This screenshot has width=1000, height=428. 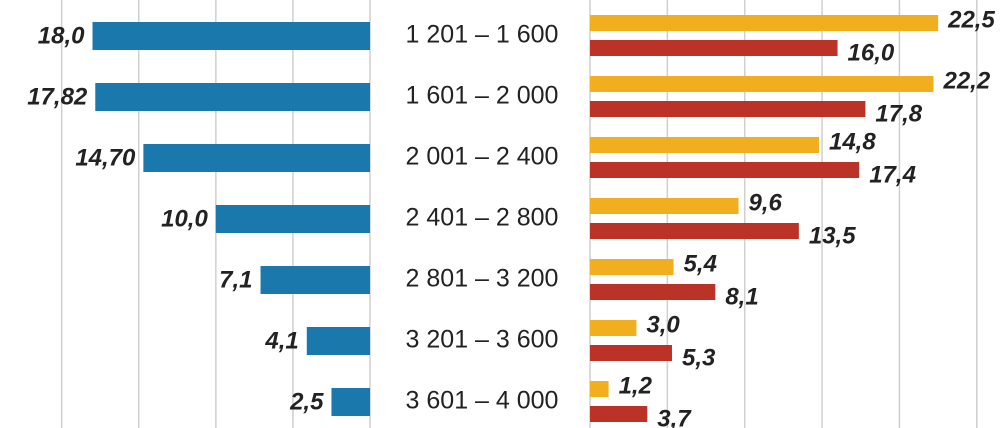 What do you see at coordinates (699, 357) in the screenshot?
I see `value-label: 5,3` at bounding box center [699, 357].